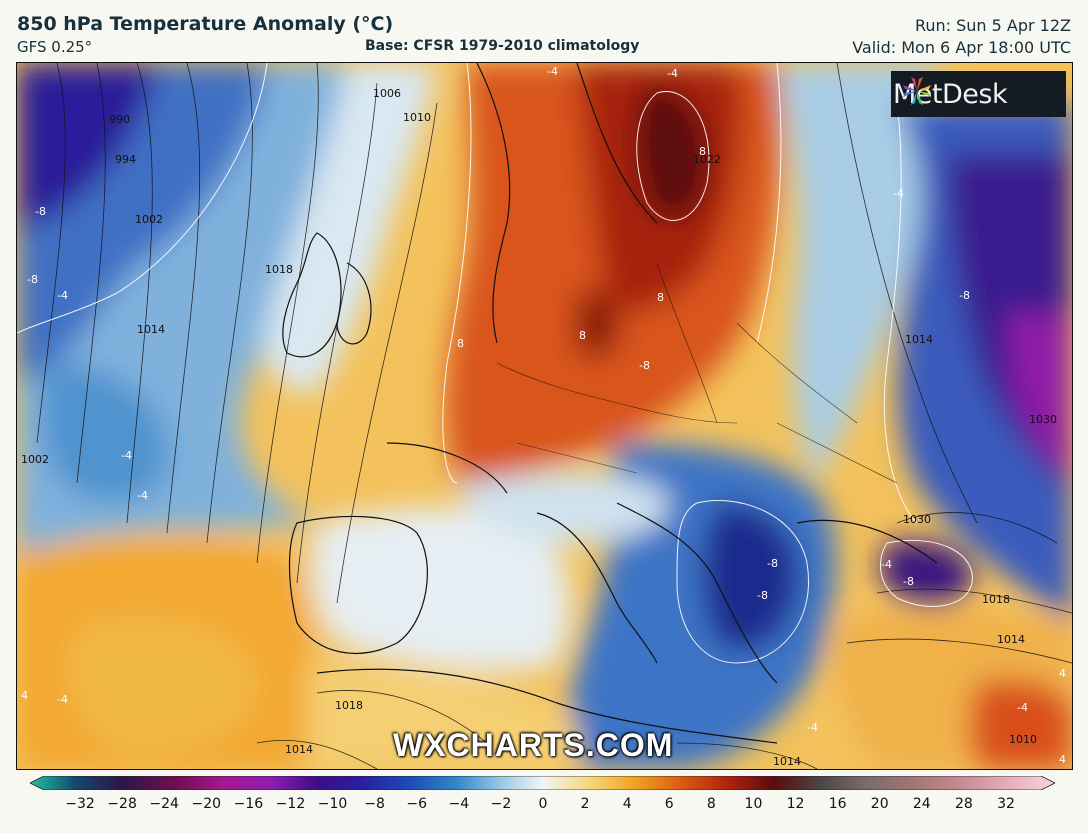  I want to click on colorbar-tick-label: 32, so click(1006, 804).